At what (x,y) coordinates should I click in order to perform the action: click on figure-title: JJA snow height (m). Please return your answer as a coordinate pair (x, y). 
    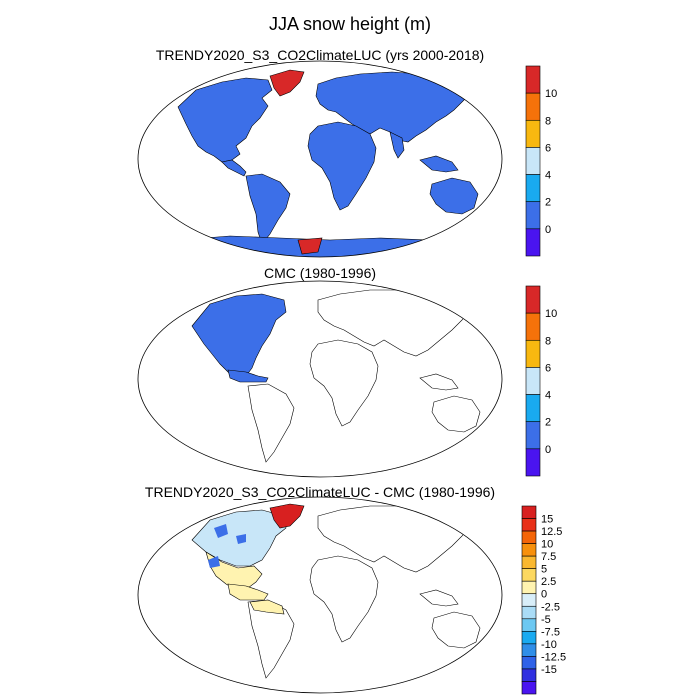
    Looking at the image, I should click on (350, 24).